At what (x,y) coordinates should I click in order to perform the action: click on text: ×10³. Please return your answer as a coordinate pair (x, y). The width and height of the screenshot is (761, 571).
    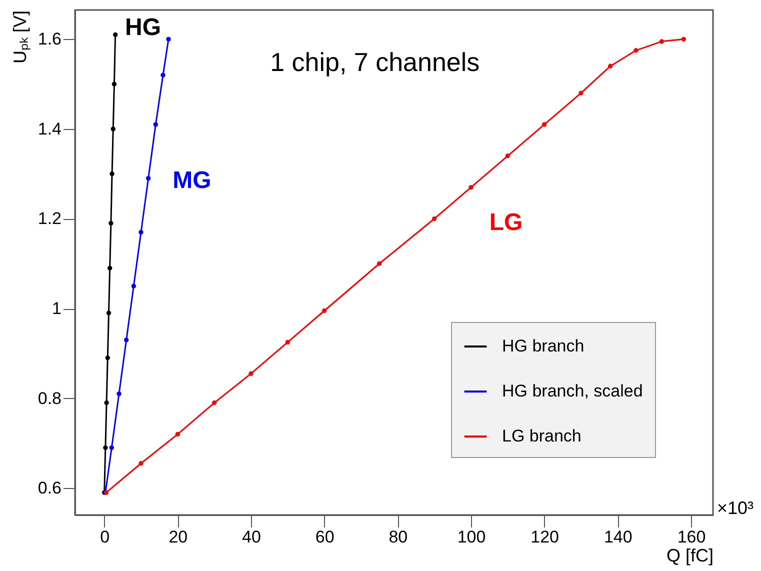
    Looking at the image, I should click on (735, 508).